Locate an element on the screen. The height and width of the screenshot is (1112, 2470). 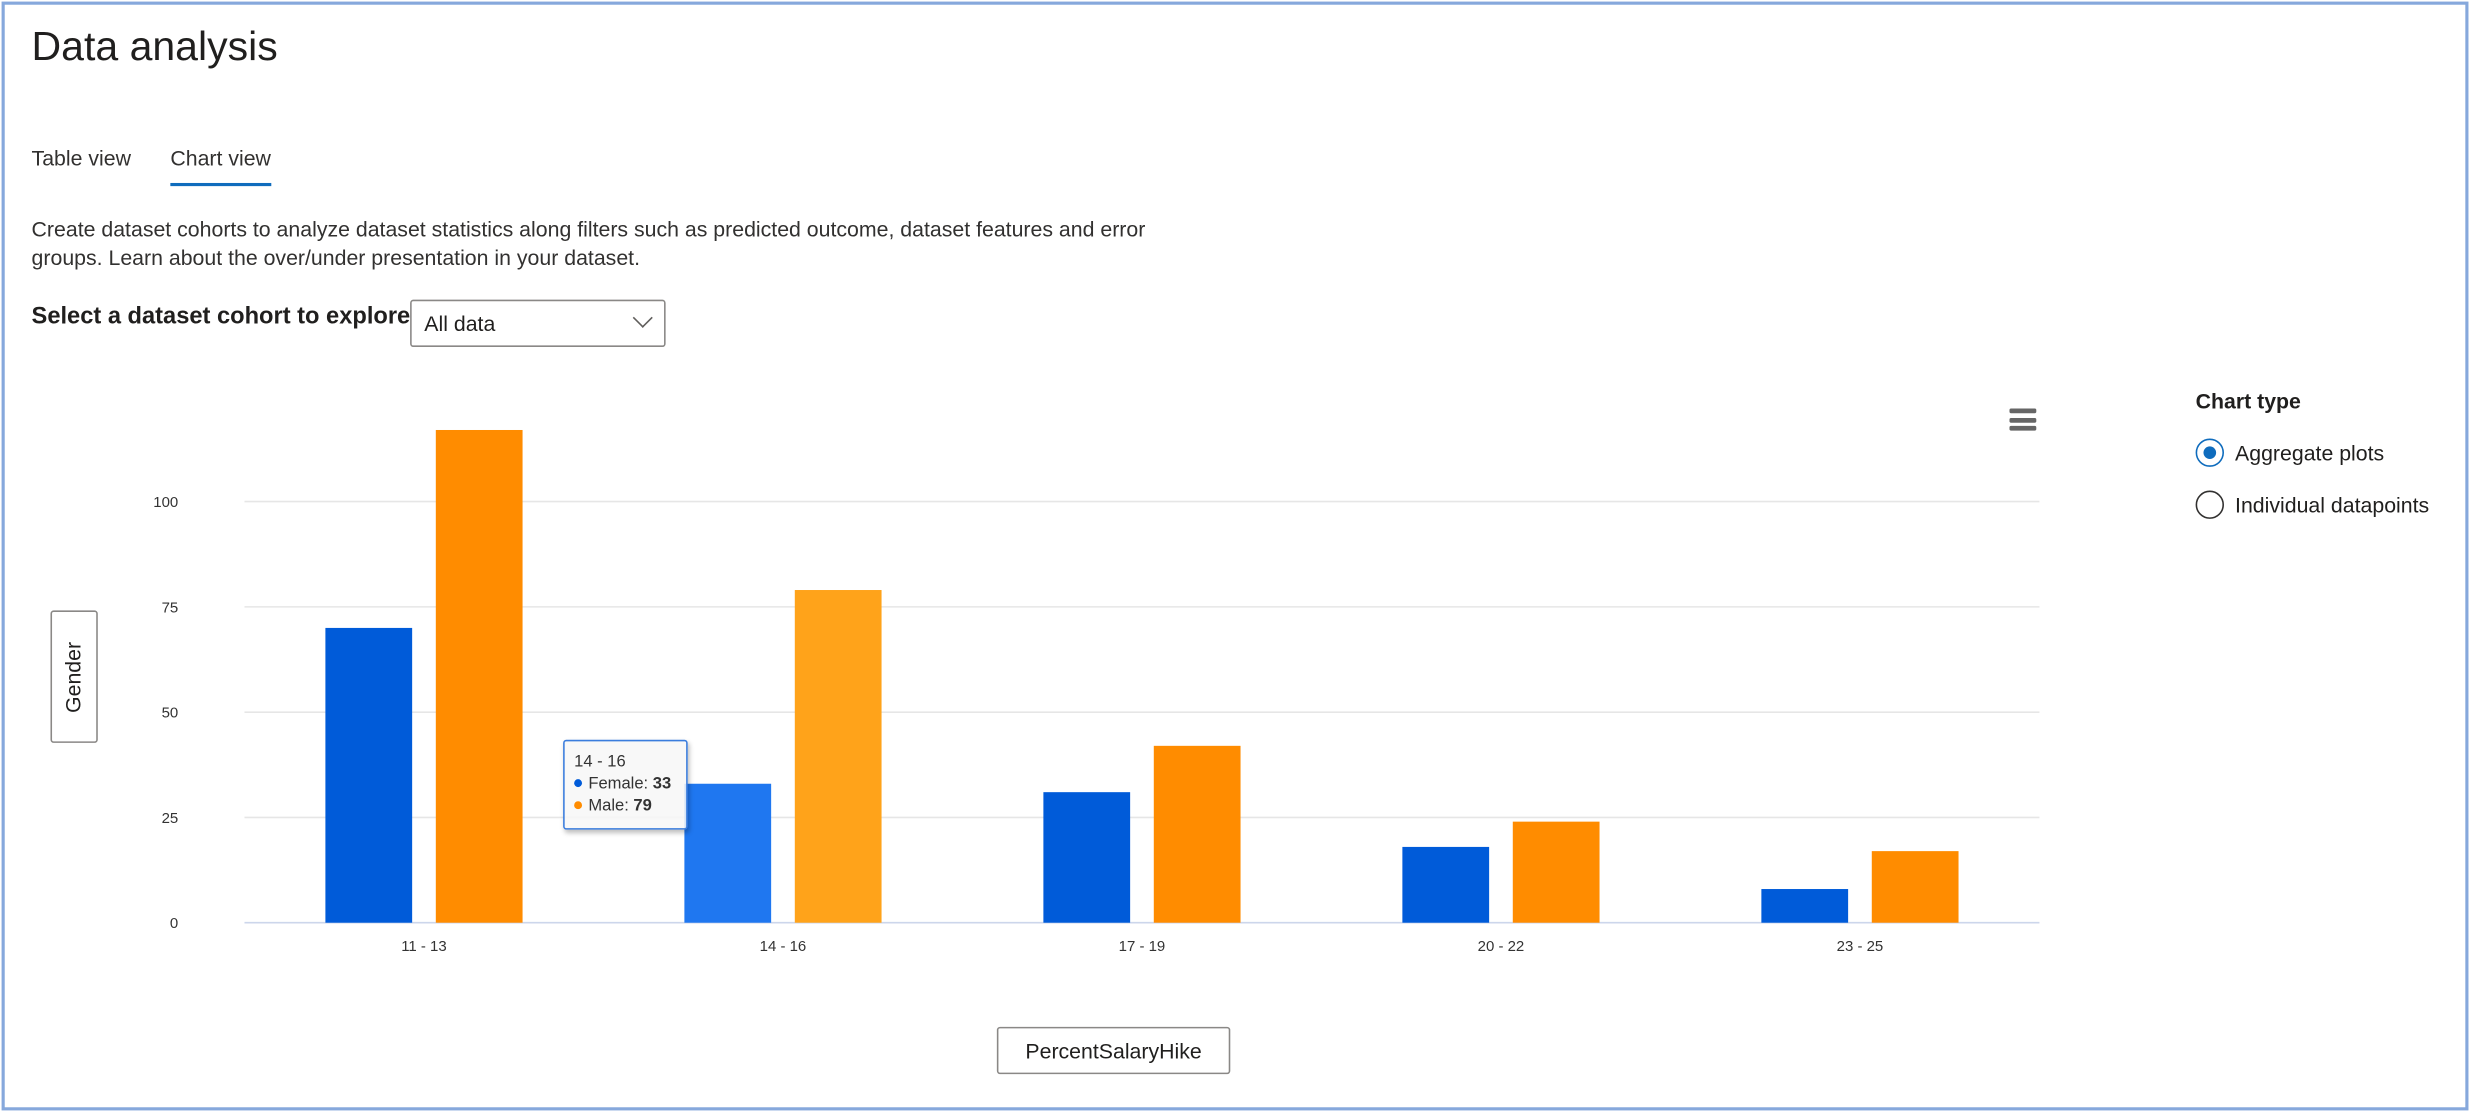
tooltip-value: 79 is located at coordinates (642, 806).